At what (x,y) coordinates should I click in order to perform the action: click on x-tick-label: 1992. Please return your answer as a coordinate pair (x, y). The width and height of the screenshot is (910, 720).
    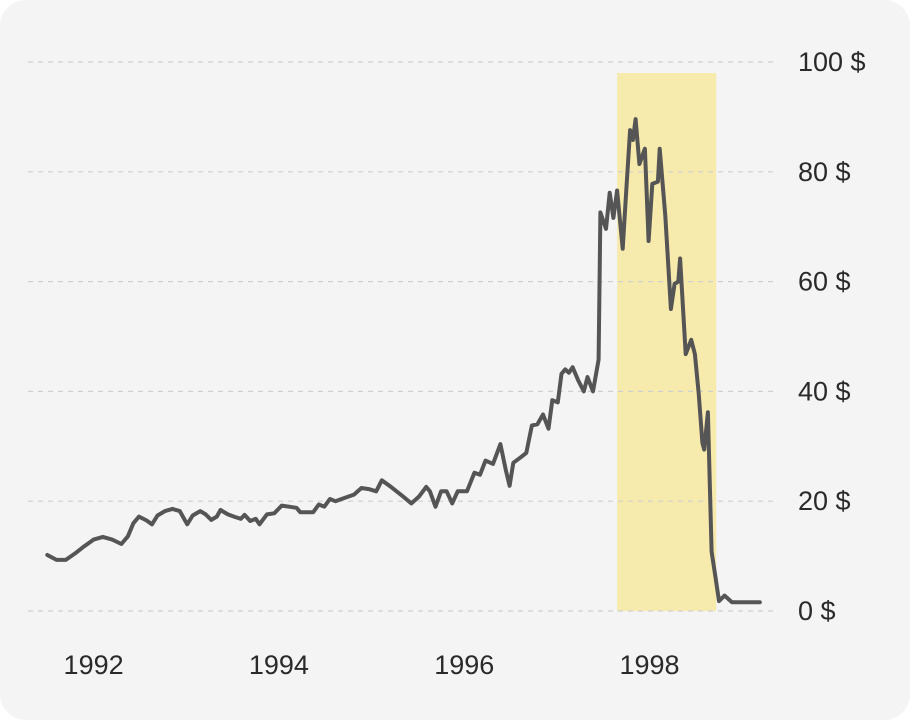
    Looking at the image, I should click on (94, 665).